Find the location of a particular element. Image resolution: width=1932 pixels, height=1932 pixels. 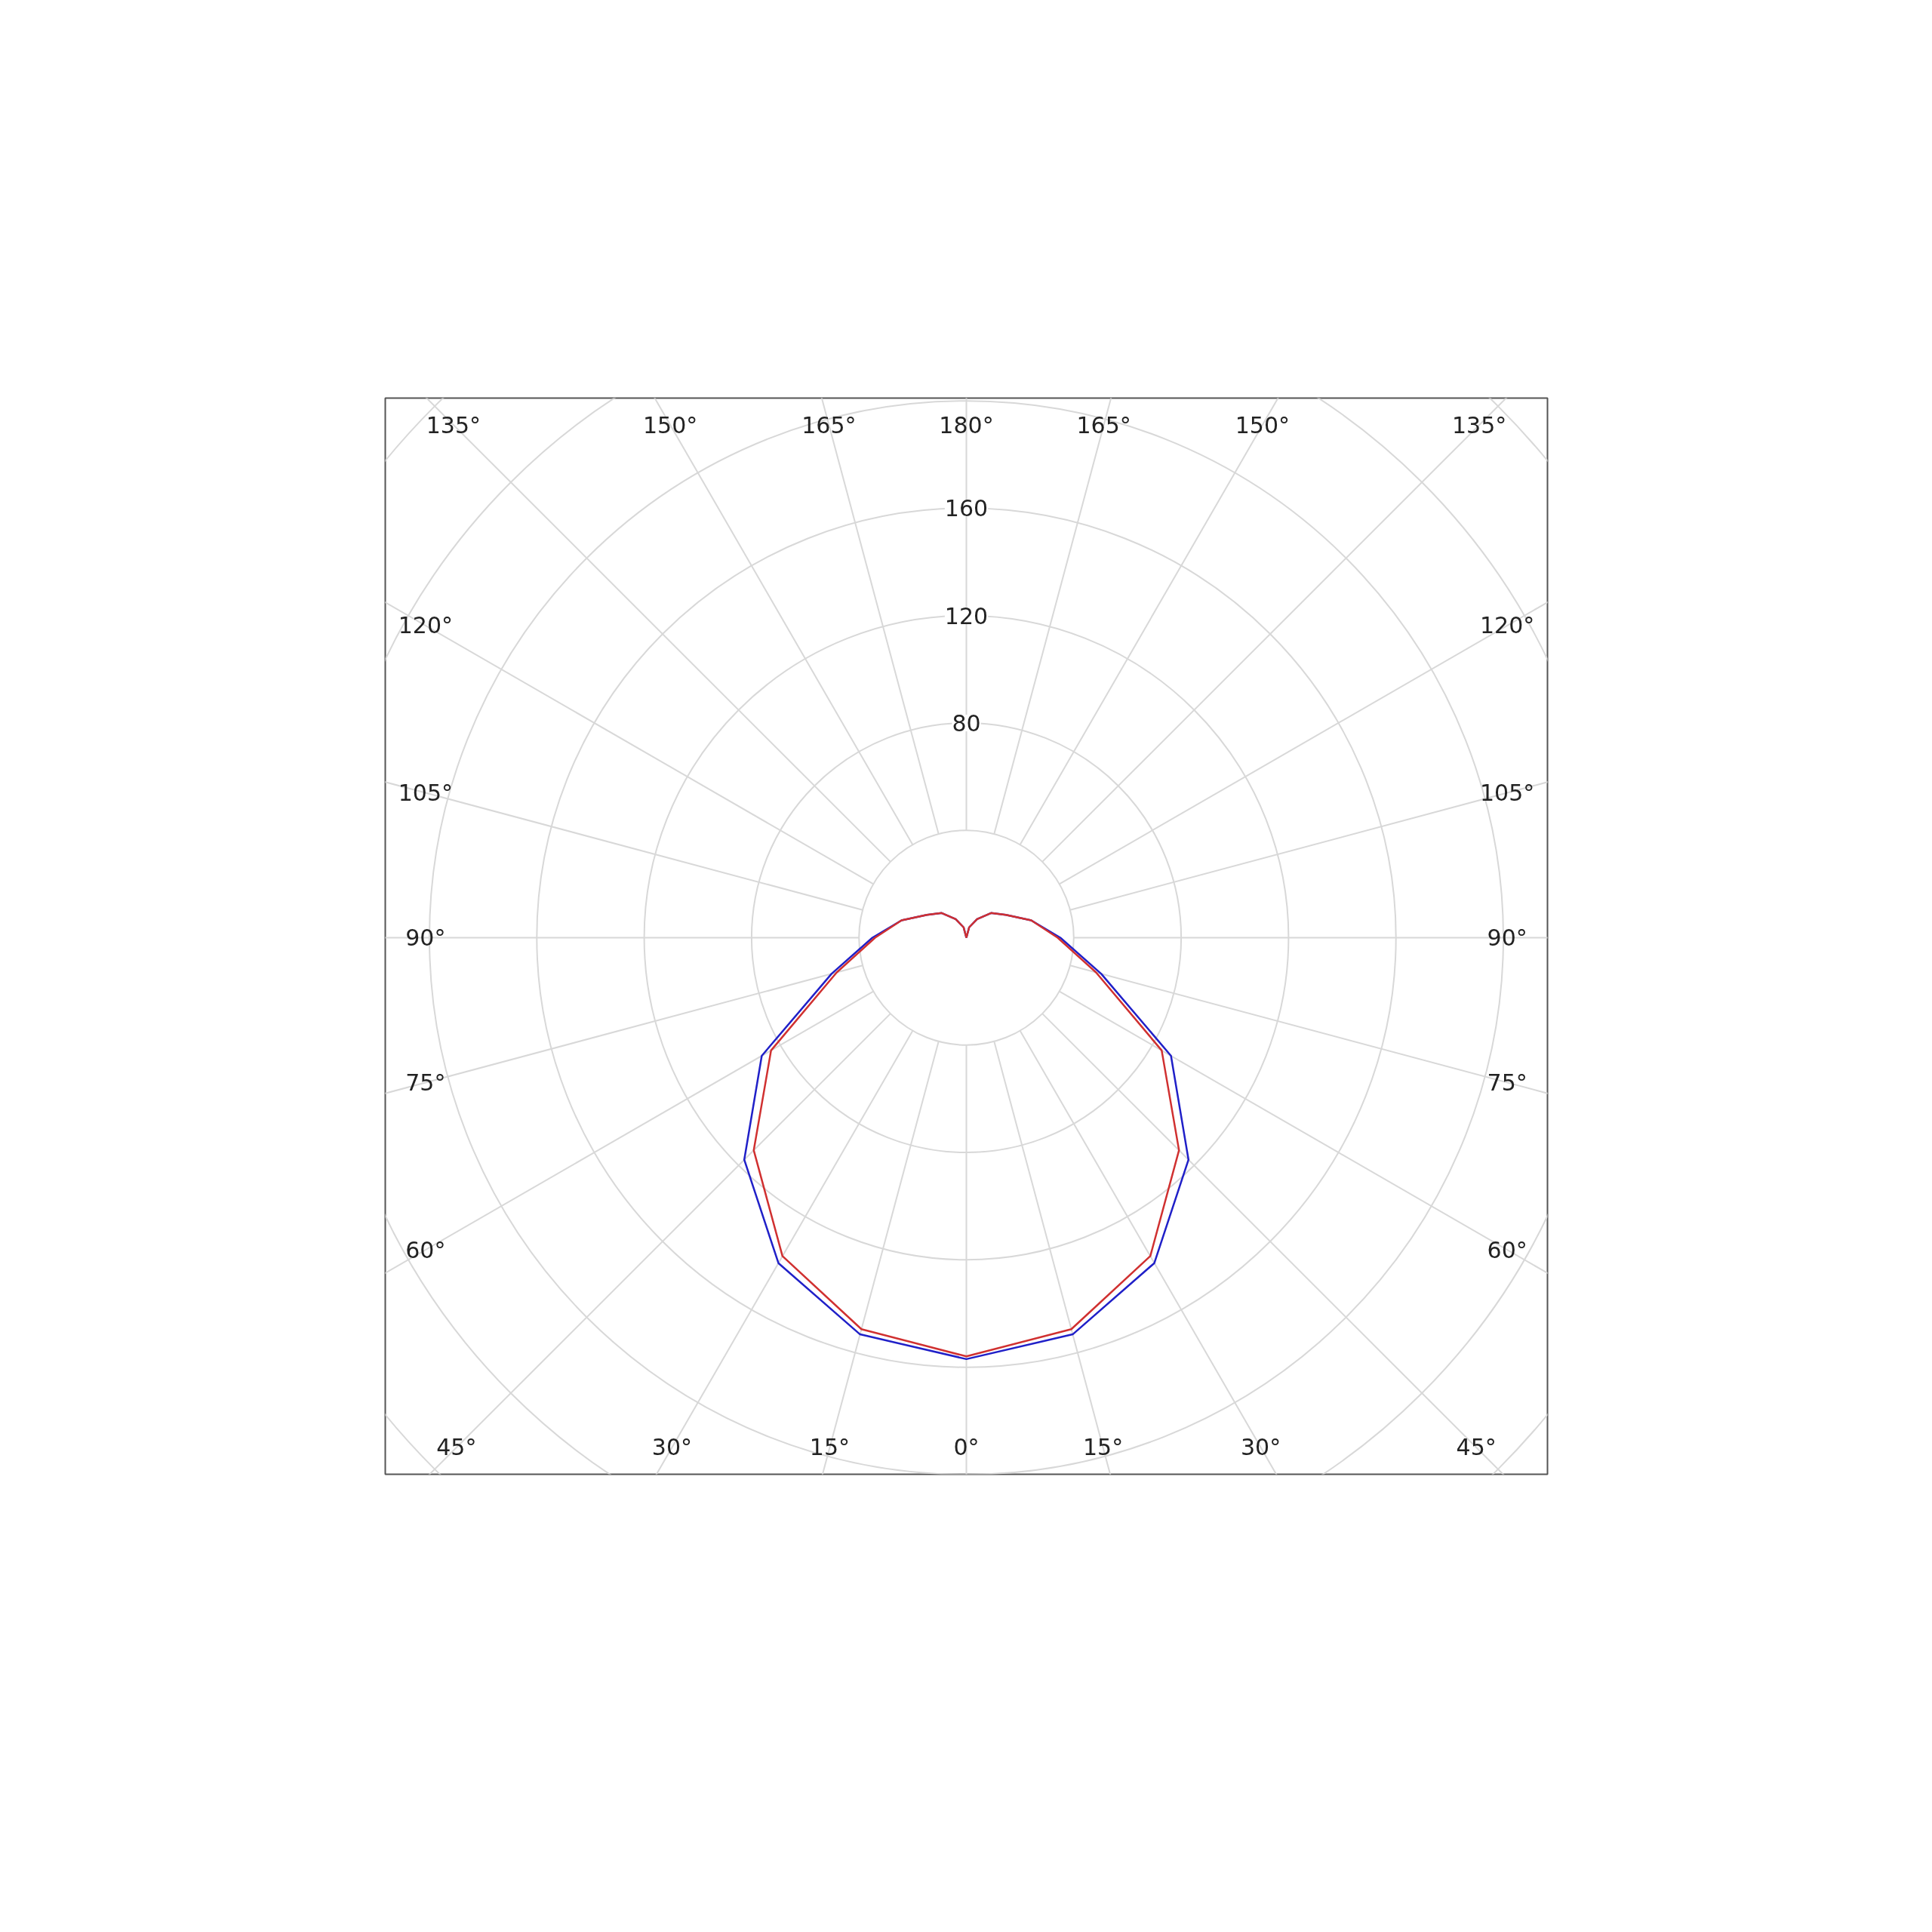

y-tick-label: 160 is located at coordinates (966, 508).